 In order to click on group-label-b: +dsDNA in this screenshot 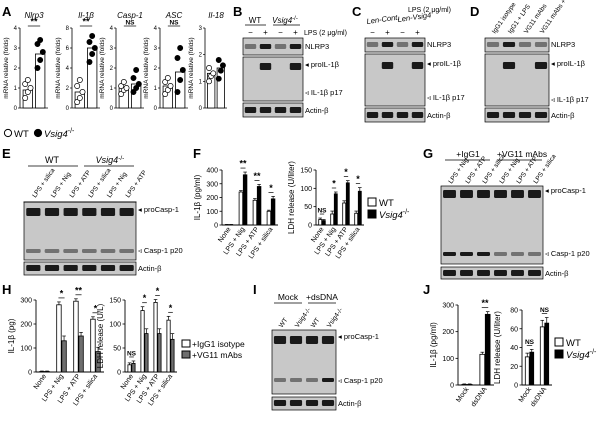, I will do `click(322, 297)`.